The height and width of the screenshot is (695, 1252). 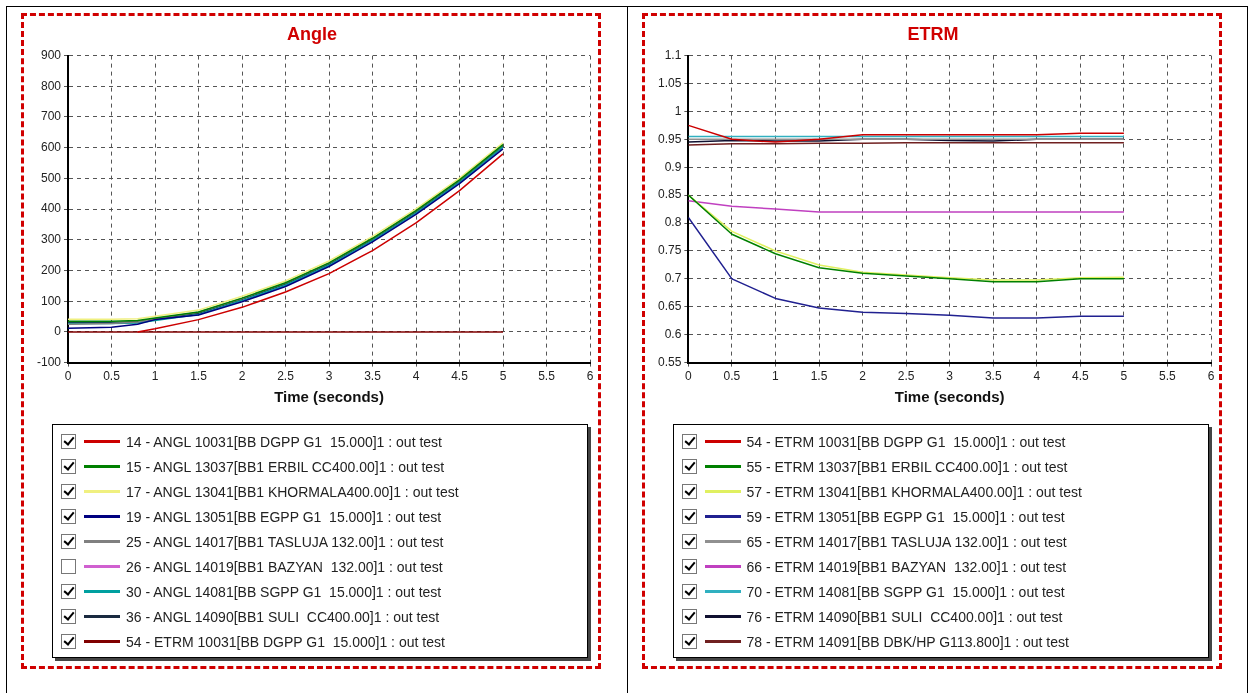 What do you see at coordinates (904, 616) in the screenshot?
I see `legend-label: 76 - ETRM 14090[BB1 SULI CC400.00]1 : out test` at bounding box center [904, 616].